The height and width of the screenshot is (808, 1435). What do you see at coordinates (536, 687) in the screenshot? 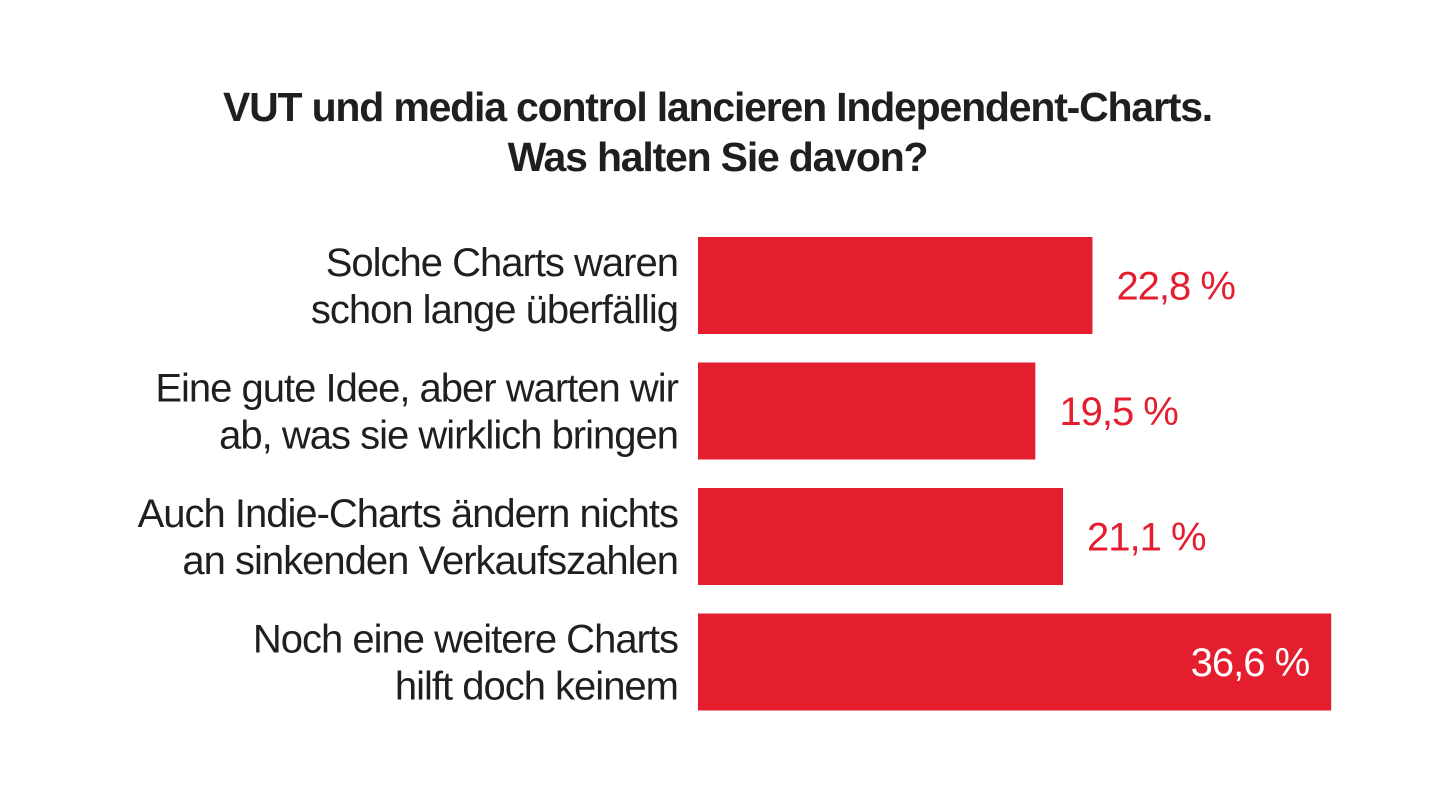
I see `category-label-4-line-2: hilft doch keinem` at bounding box center [536, 687].